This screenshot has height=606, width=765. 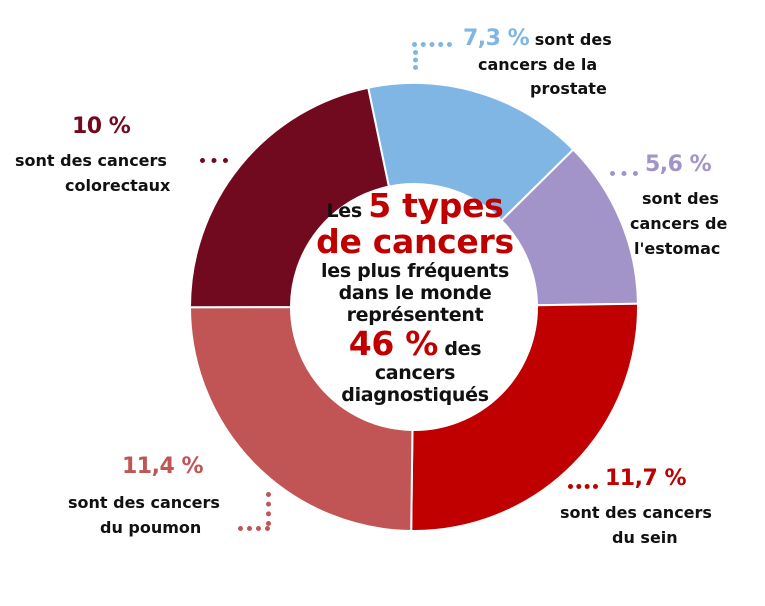 I want to click on data-label-poumon: 11,4 %, so click(x=162, y=466).